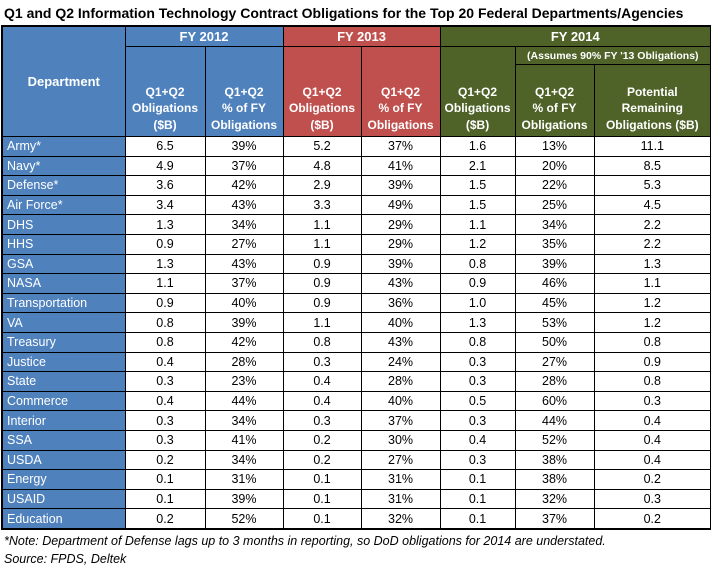  What do you see at coordinates (554, 499) in the screenshot?
I see `fy2014-pct-cell: 32%` at bounding box center [554, 499].